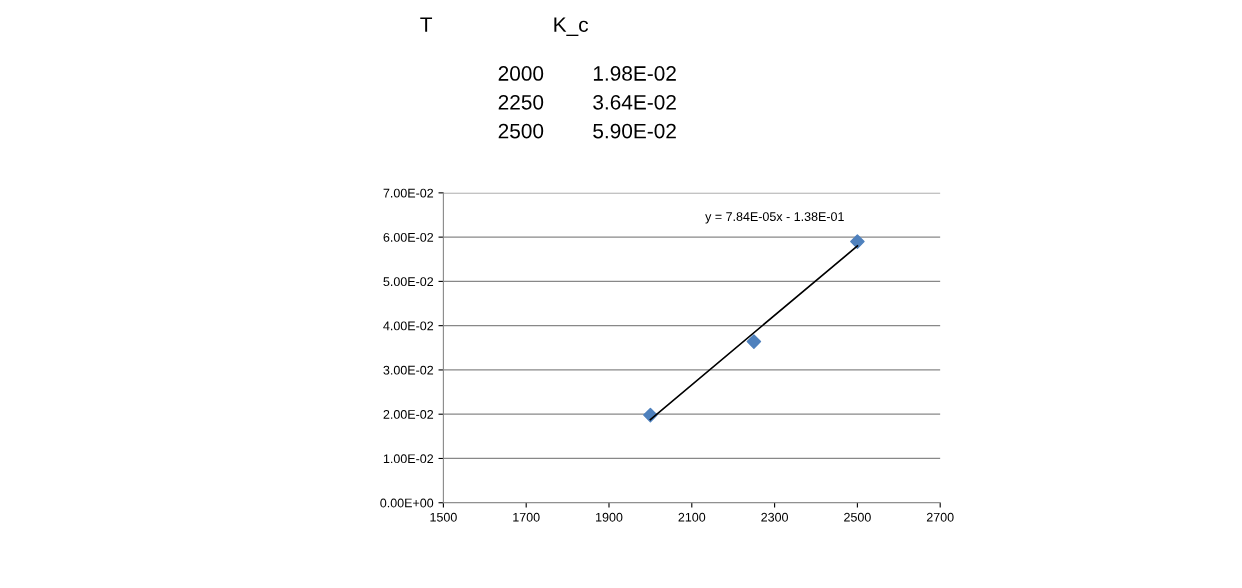  What do you see at coordinates (521, 102) in the screenshot?
I see `text: 2250` at bounding box center [521, 102].